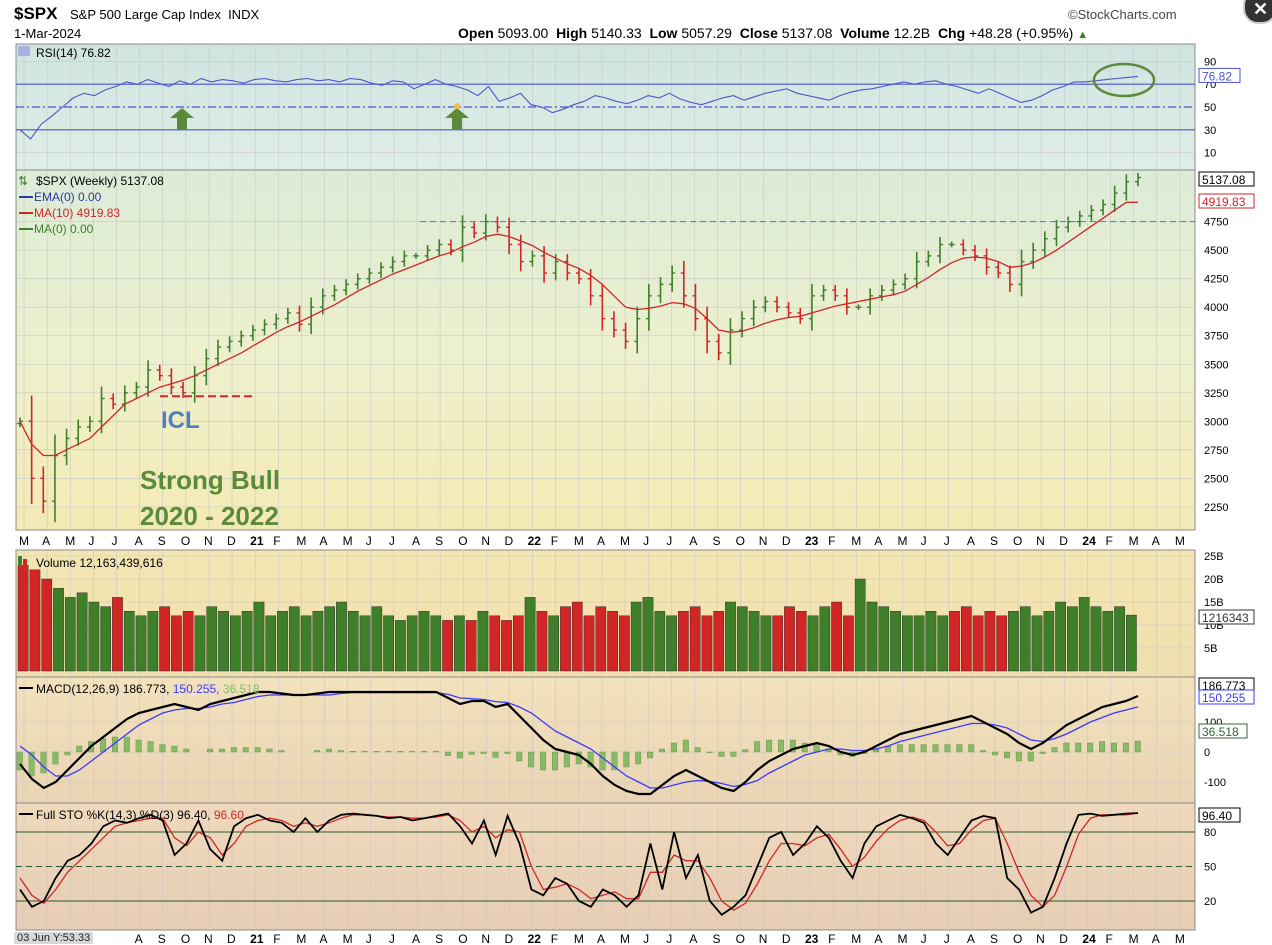 This screenshot has height=945, width=1272. What do you see at coordinates (1216, 508) in the screenshot?
I see `y-tick-label: 2250` at bounding box center [1216, 508].